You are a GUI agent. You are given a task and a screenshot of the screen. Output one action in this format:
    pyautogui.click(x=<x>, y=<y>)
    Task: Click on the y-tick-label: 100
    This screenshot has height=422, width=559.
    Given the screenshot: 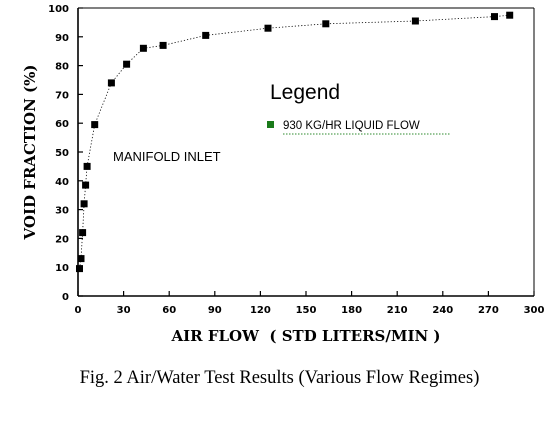 What is the action you would take?
    pyautogui.click(x=58, y=9)
    